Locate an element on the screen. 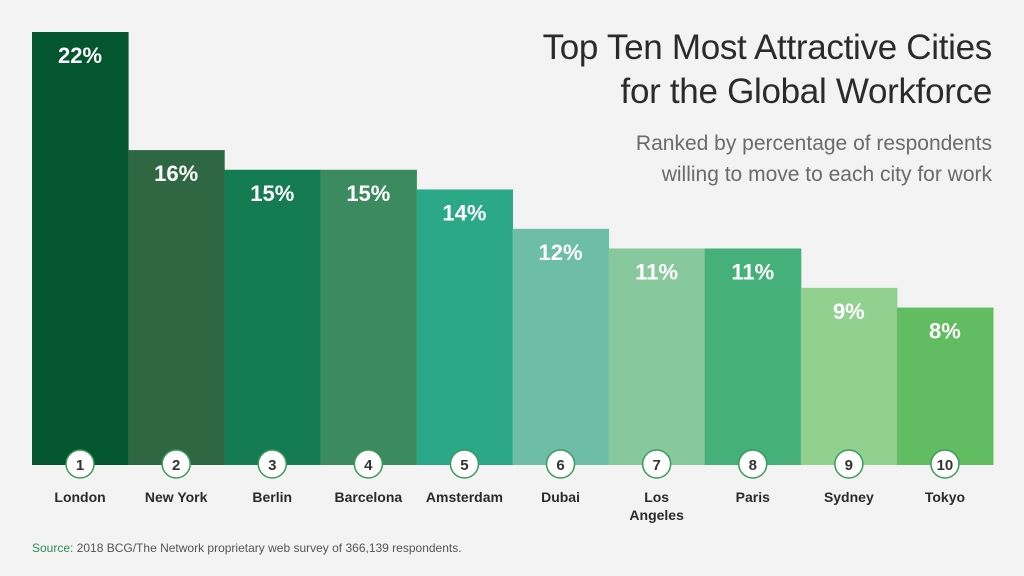  city-label-9: Sydney is located at coordinates (849, 497).